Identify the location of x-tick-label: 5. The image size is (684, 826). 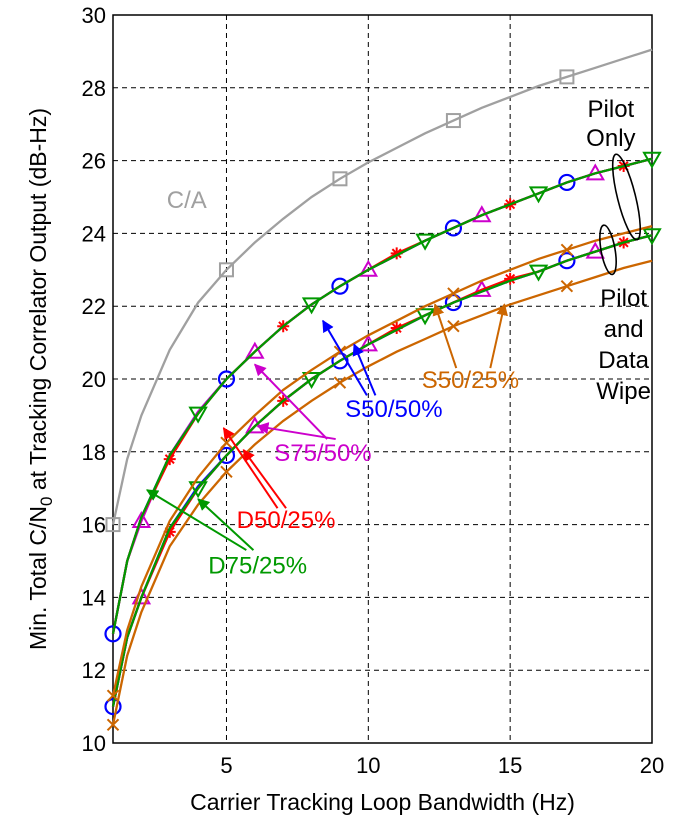
(226, 765).